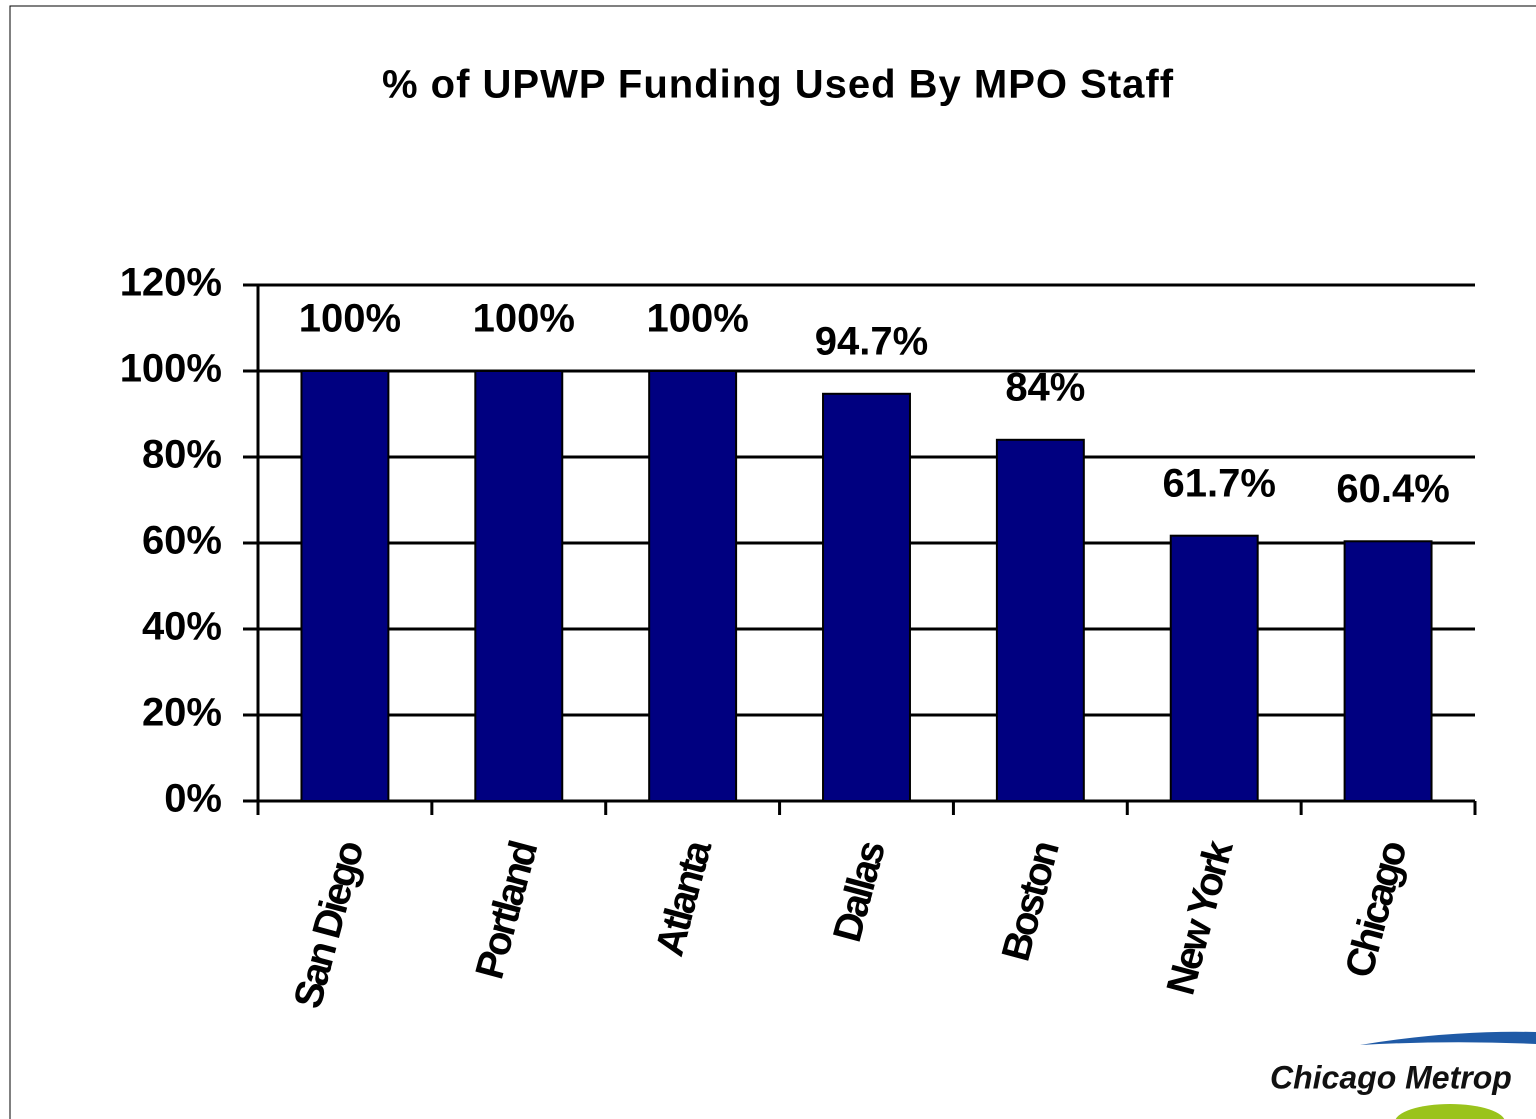 The image size is (1536, 1119). What do you see at coordinates (506, 910) in the screenshot?
I see `x-tick-label: Portland` at bounding box center [506, 910].